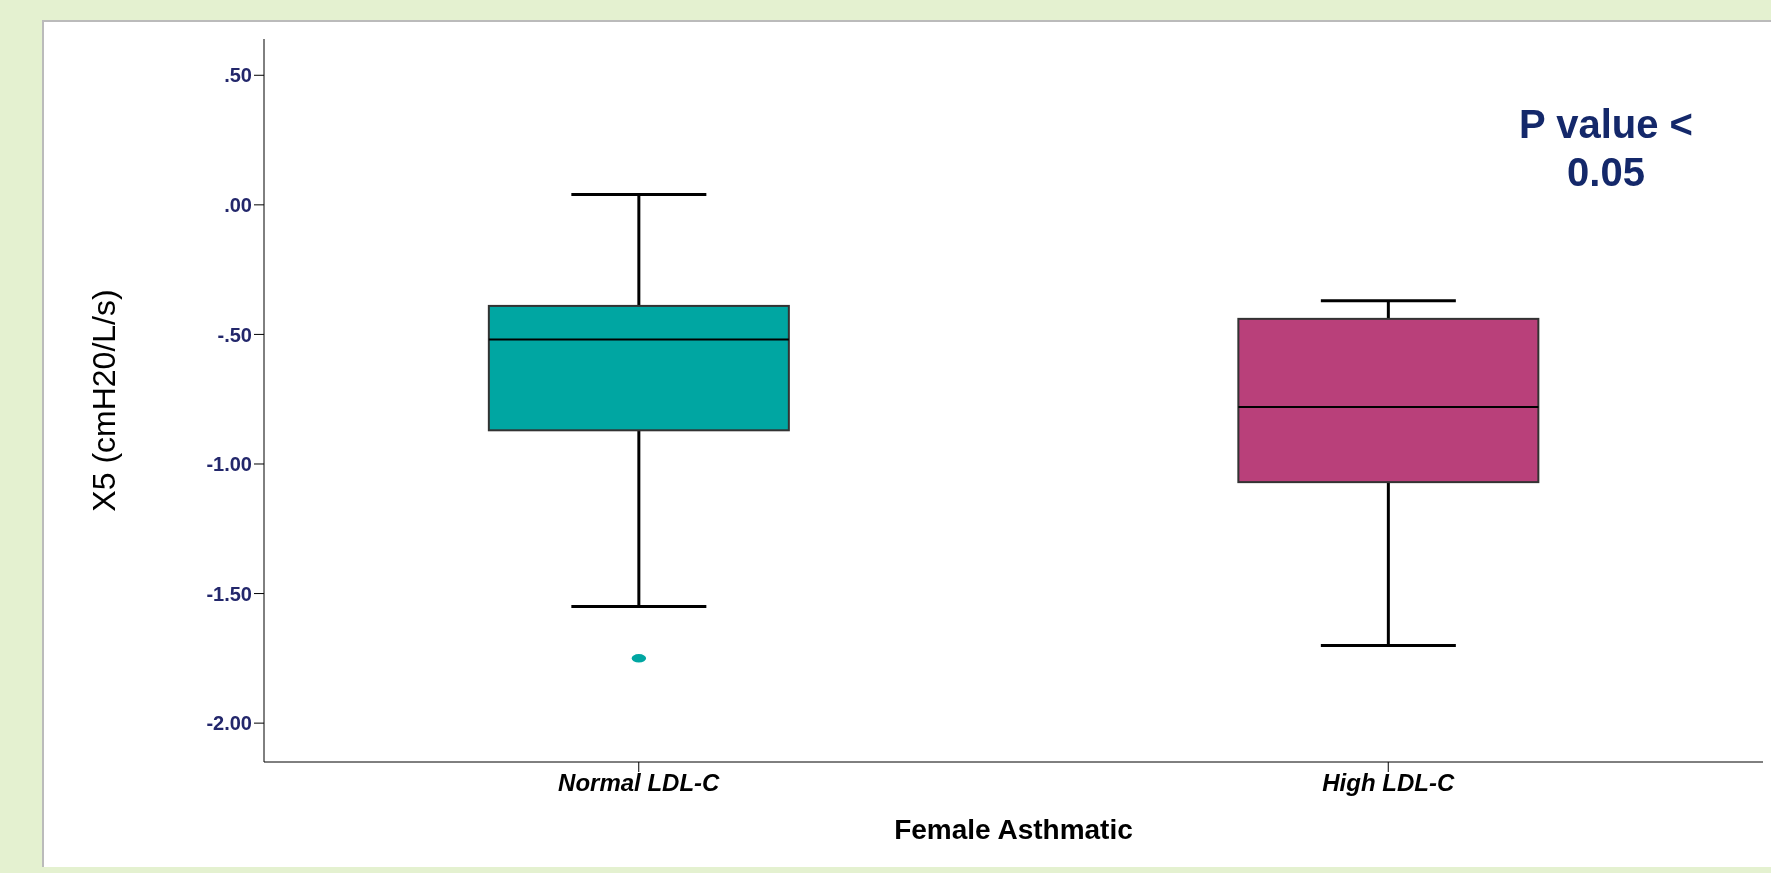  What do you see at coordinates (238, 75) in the screenshot?
I see `y-tick-label: .50` at bounding box center [238, 75].